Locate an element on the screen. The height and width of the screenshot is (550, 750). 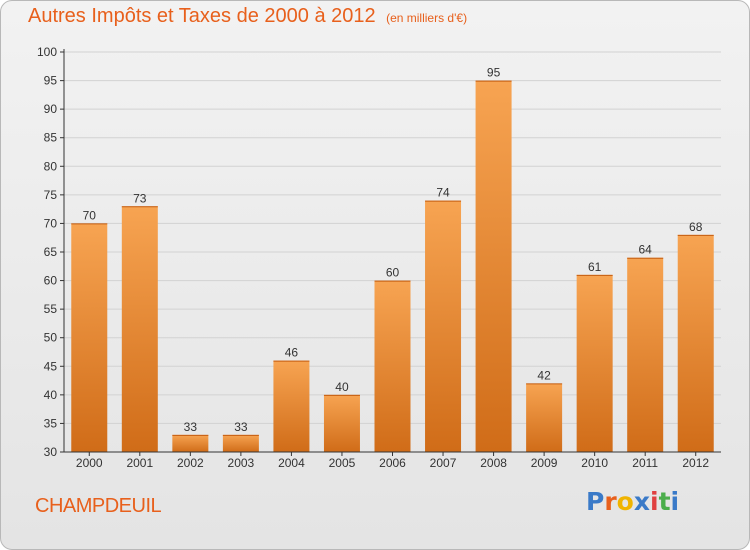
data-label: 95 is located at coordinates (494, 73).